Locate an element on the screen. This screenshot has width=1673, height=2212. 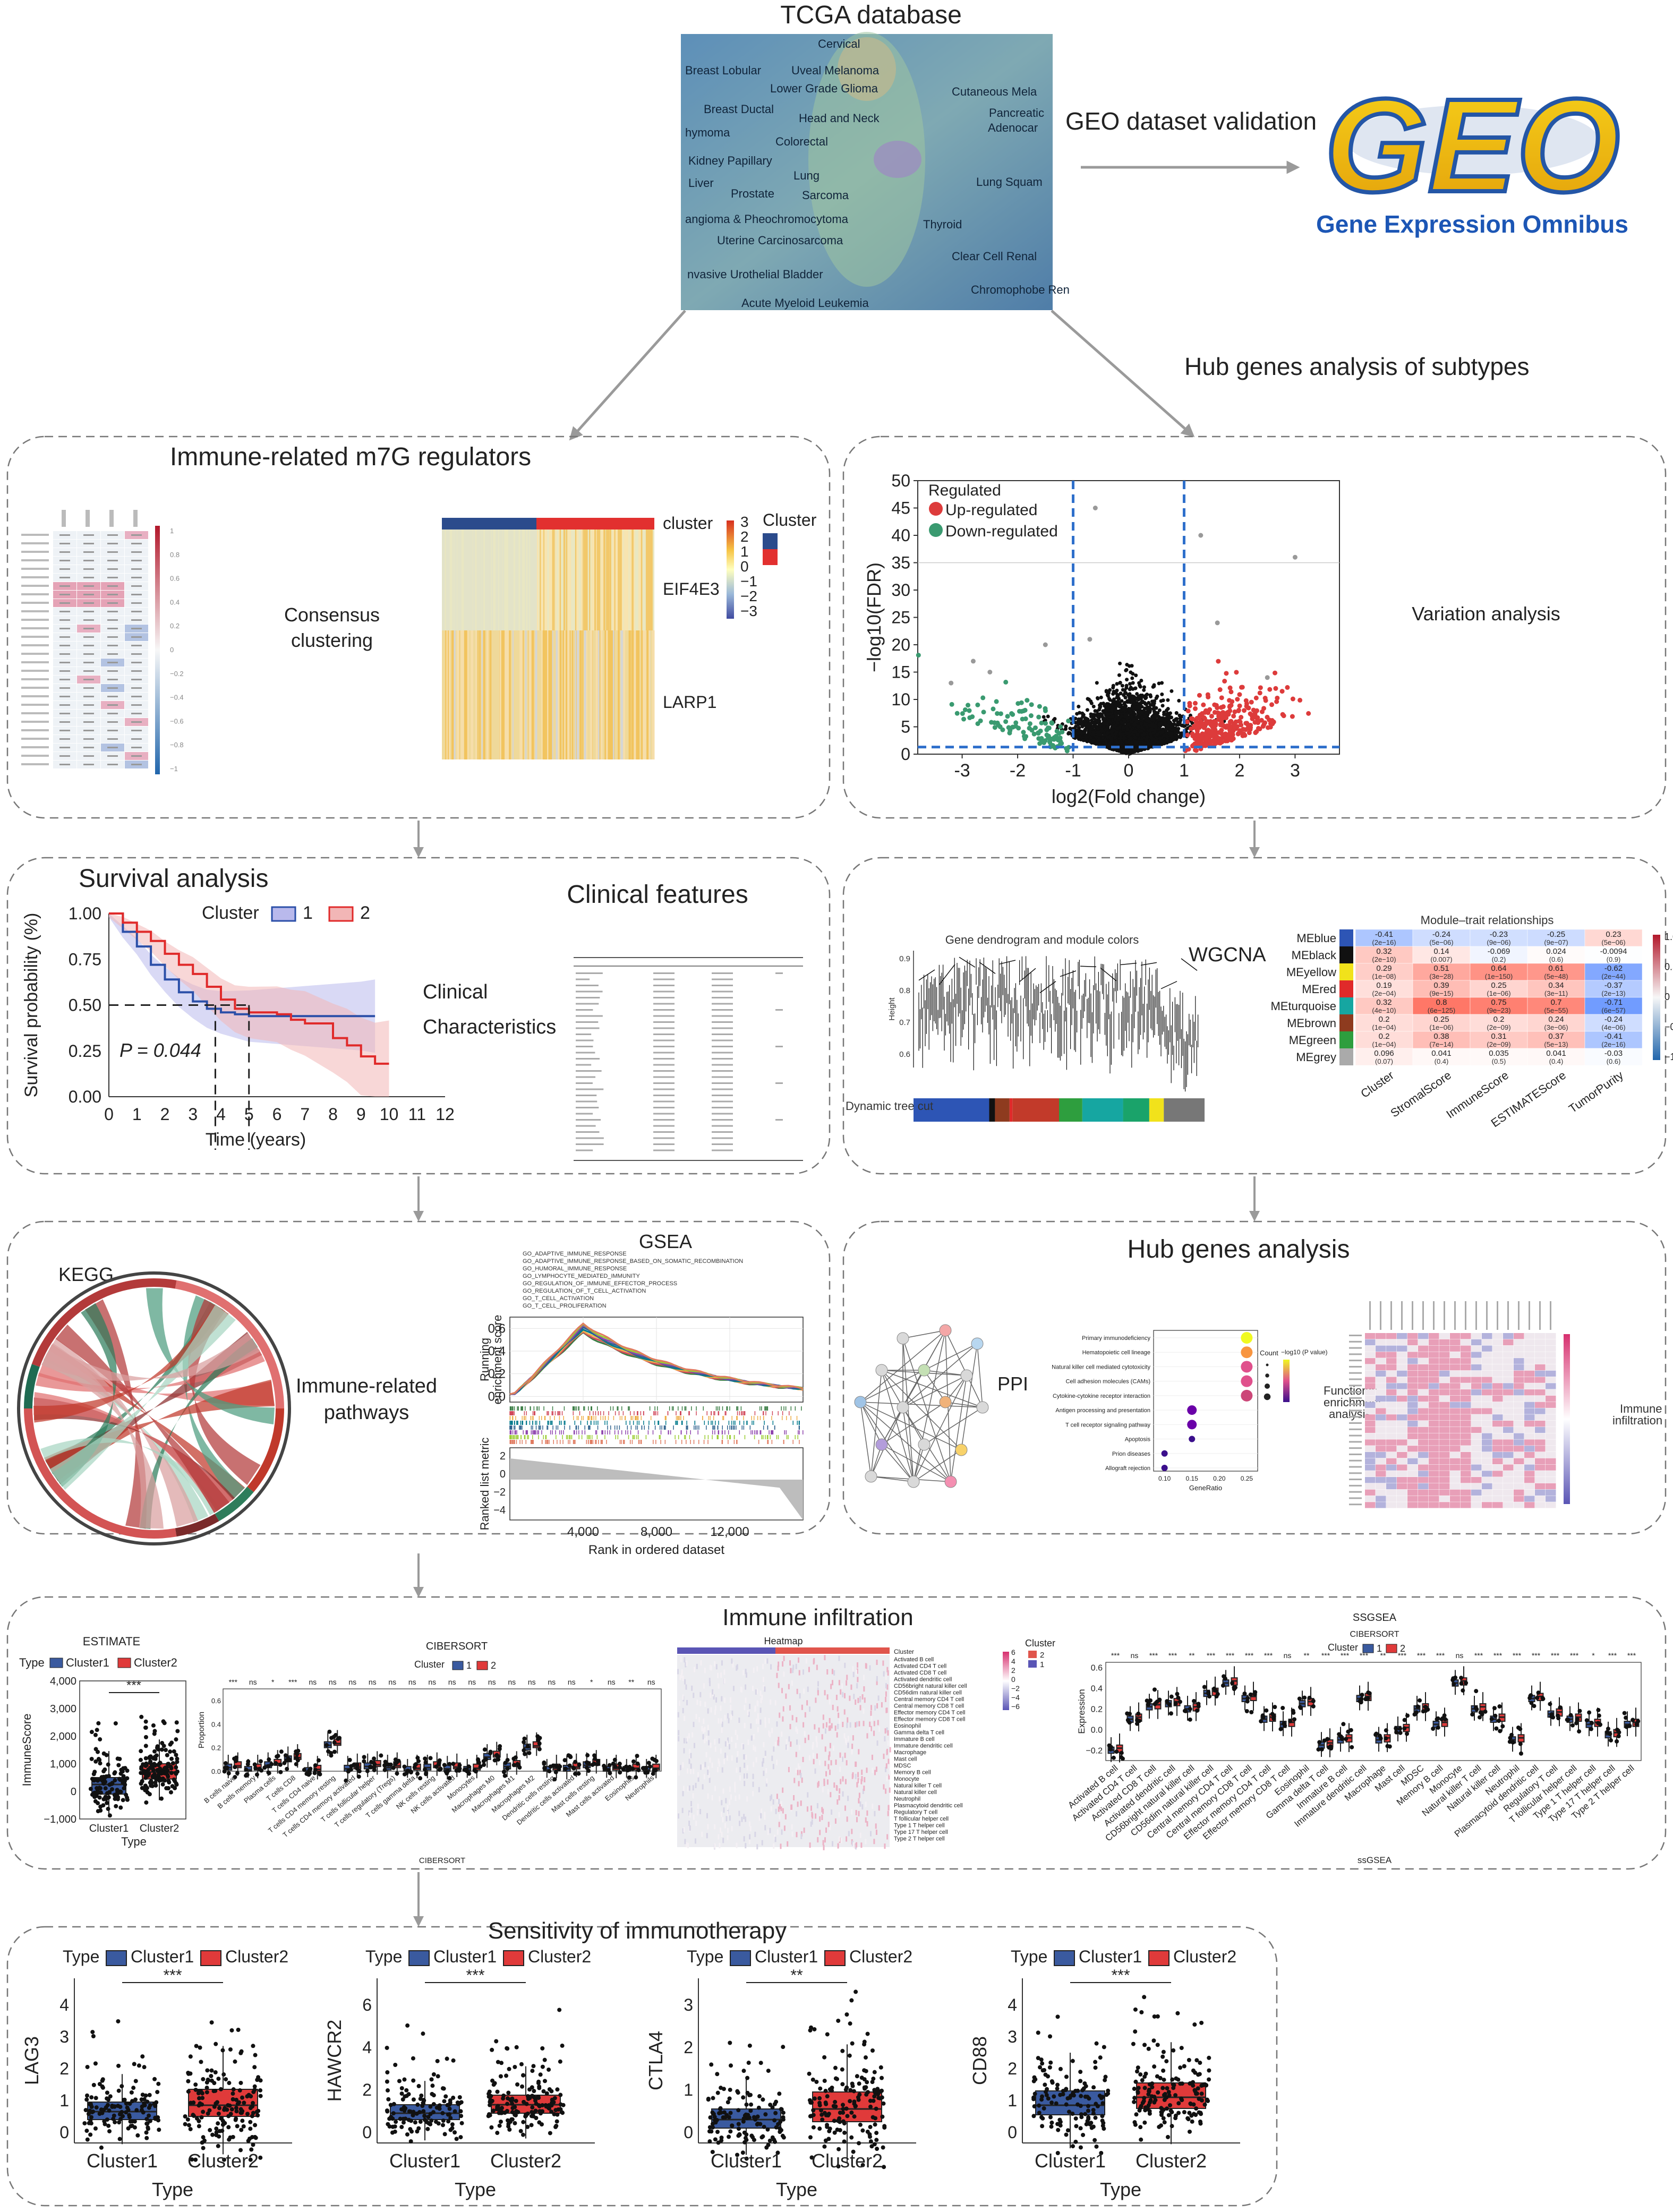
geo-subtitle: Gene Expression Omnibus is located at coordinates (1472, 224).